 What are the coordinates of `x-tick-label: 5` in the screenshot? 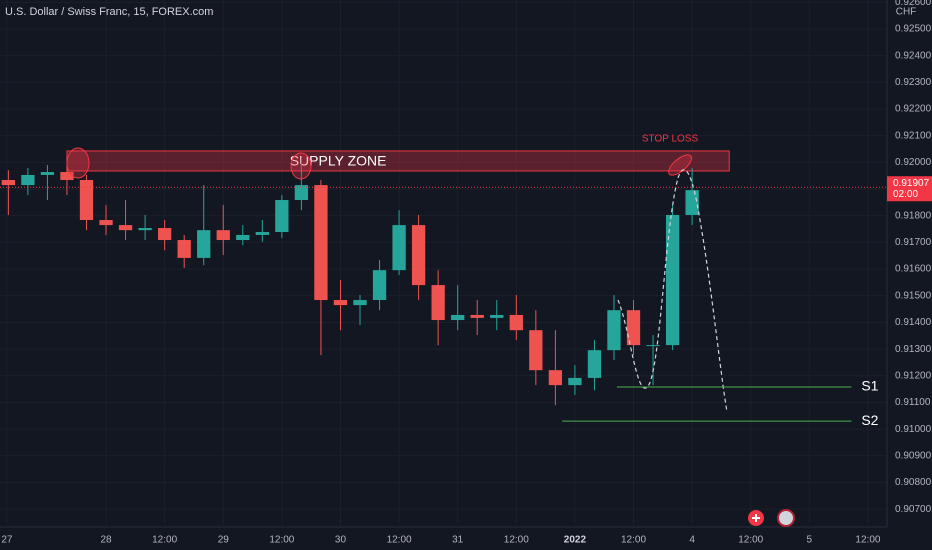 It's located at (810, 540).